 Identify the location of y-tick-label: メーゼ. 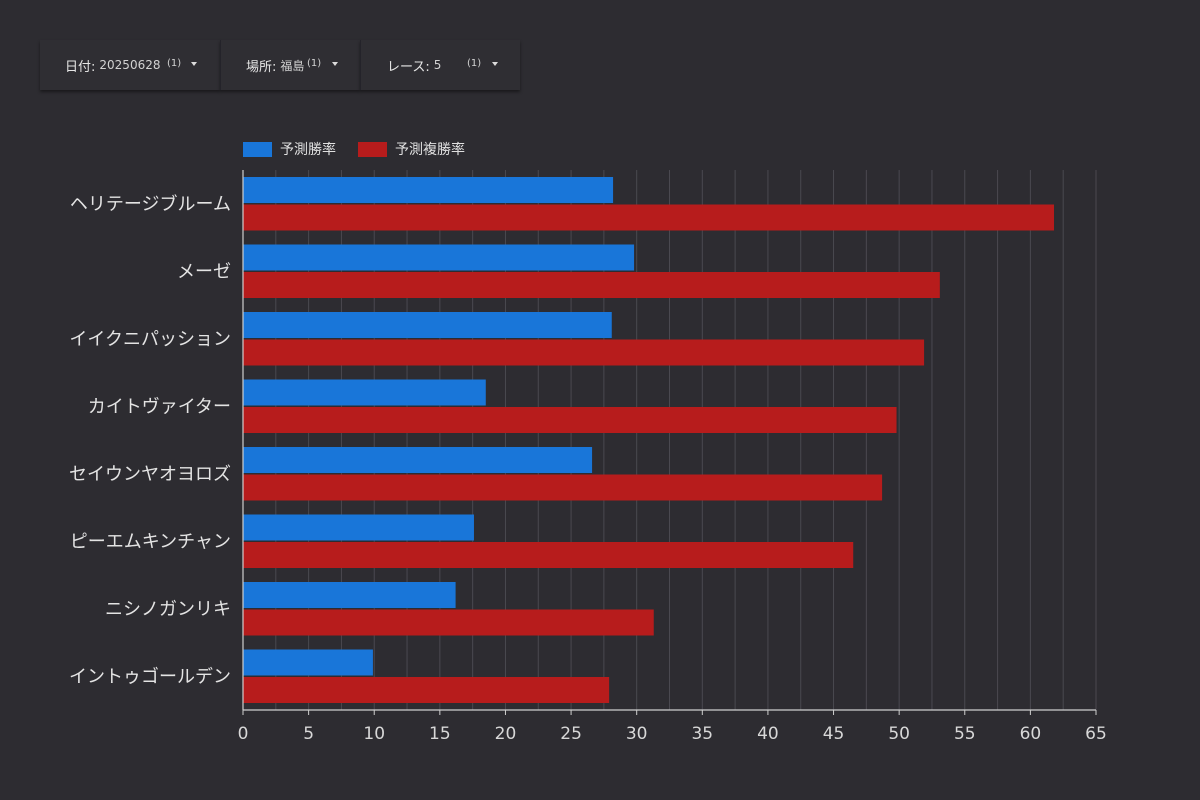
(204, 272).